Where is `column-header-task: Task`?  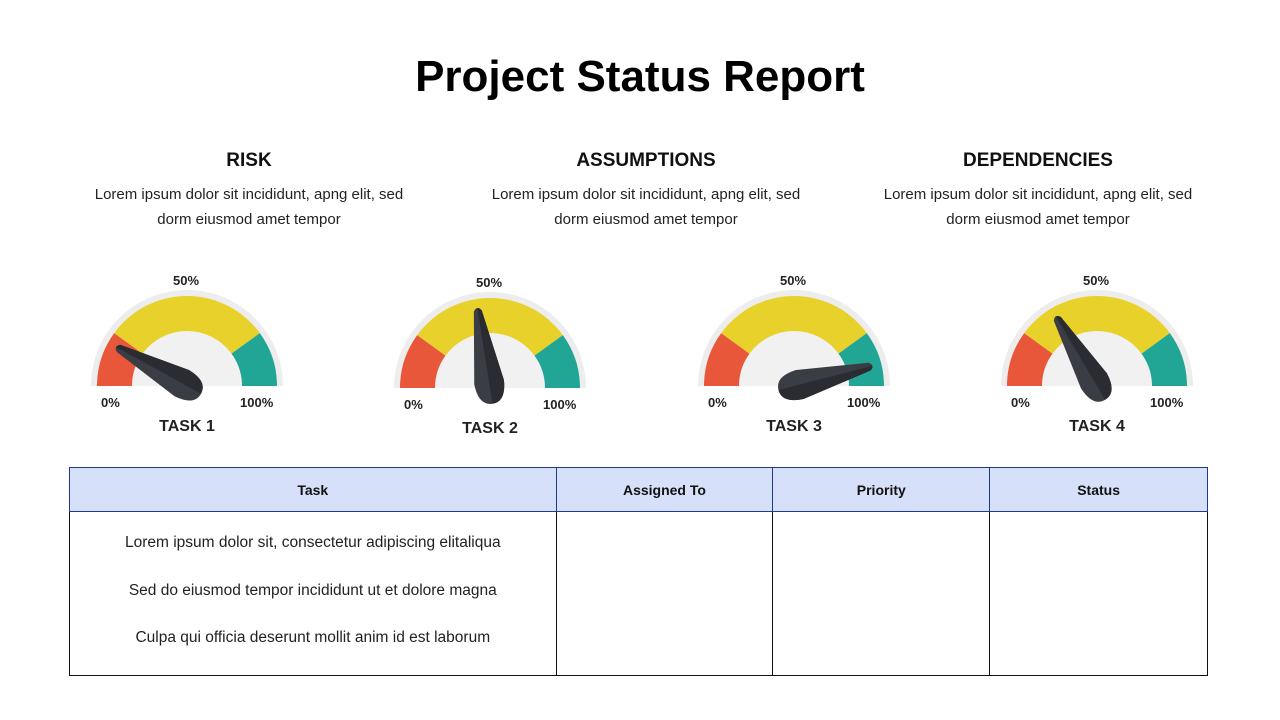
column-header-task: Task is located at coordinates (313, 489).